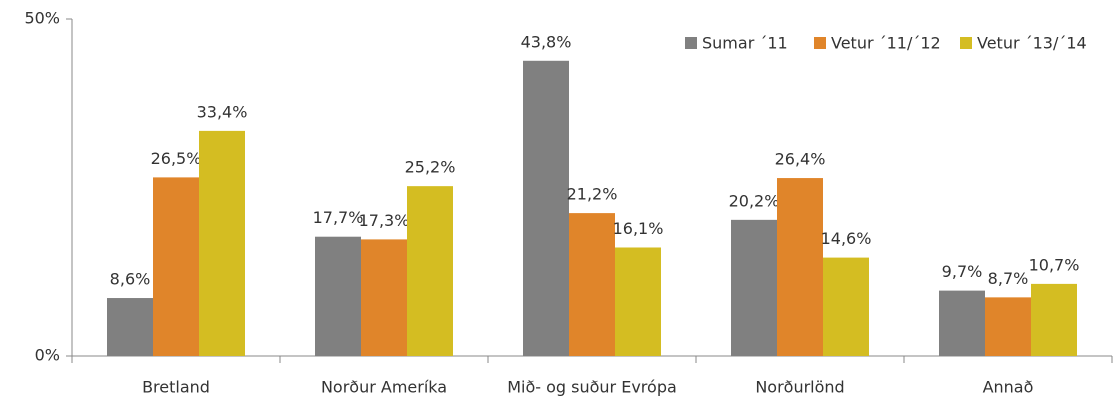 Image resolution: width=1114 pixels, height=400 pixels. I want to click on value-label: 26,4%, so click(800, 159).